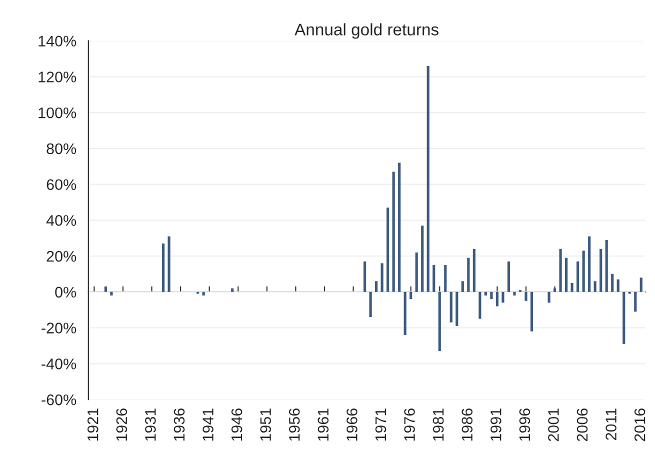 The width and height of the screenshot is (655, 454). What do you see at coordinates (323, 424) in the screenshot?
I see `x-tick-label: 1961` at bounding box center [323, 424].